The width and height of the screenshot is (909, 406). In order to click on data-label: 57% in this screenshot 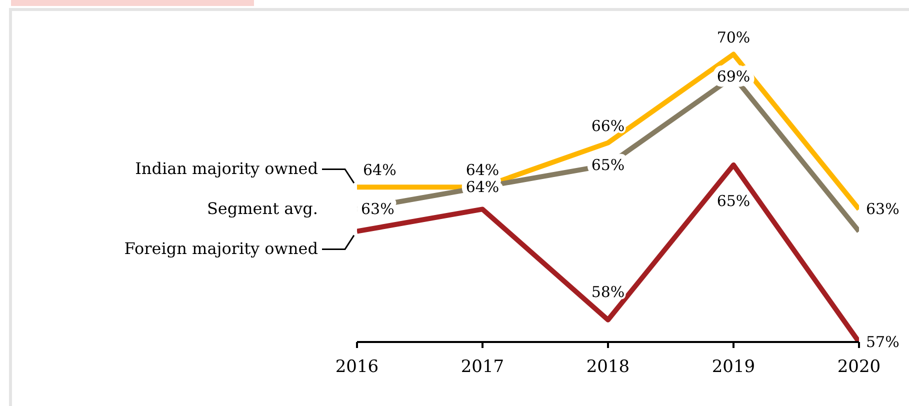, I will do `click(883, 342)`.